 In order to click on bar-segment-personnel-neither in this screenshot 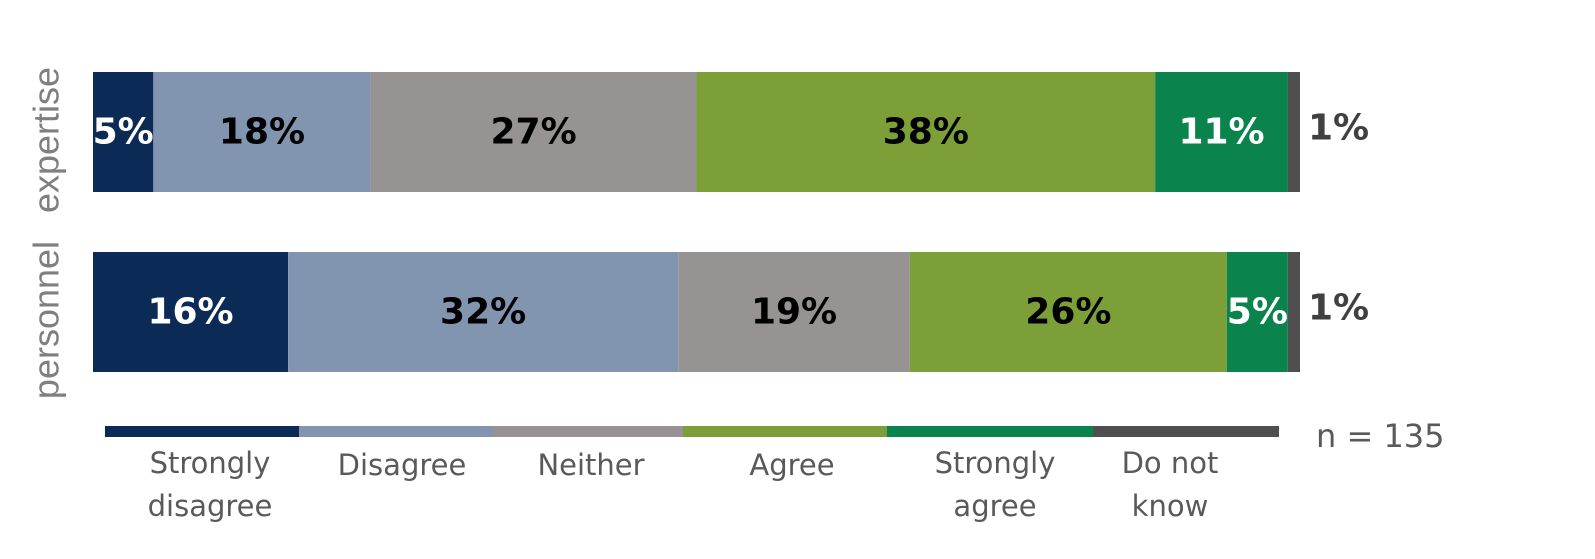, I will do `click(794, 312)`.